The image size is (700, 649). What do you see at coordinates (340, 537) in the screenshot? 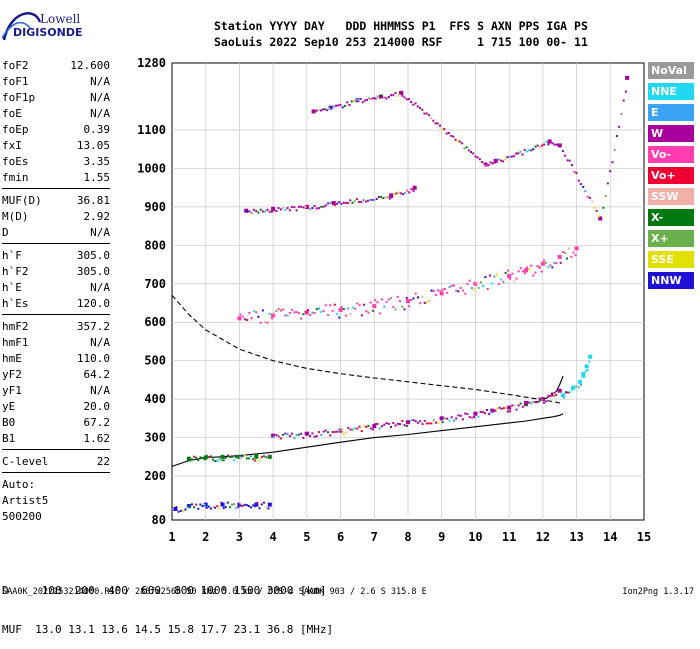
I see `x-tick-label: 6` at bounding box center [340, 537].